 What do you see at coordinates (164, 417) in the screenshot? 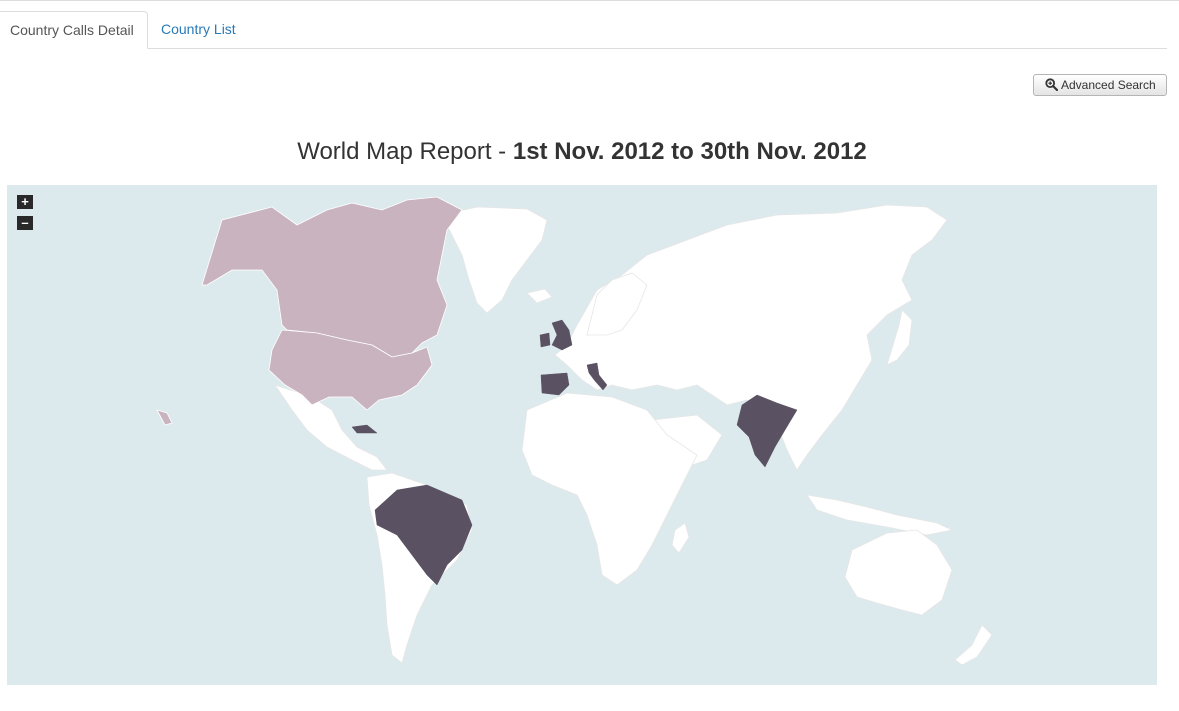
I see `map-region-hawaii` at bounding box center [164, 417].